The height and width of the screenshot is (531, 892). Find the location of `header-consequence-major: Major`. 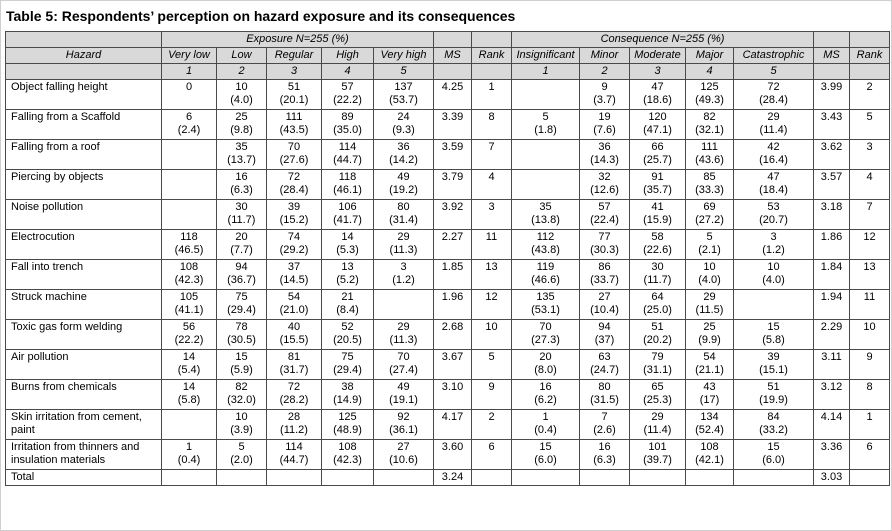

header-consequence-major: Major is located at coordinates (709, 55).